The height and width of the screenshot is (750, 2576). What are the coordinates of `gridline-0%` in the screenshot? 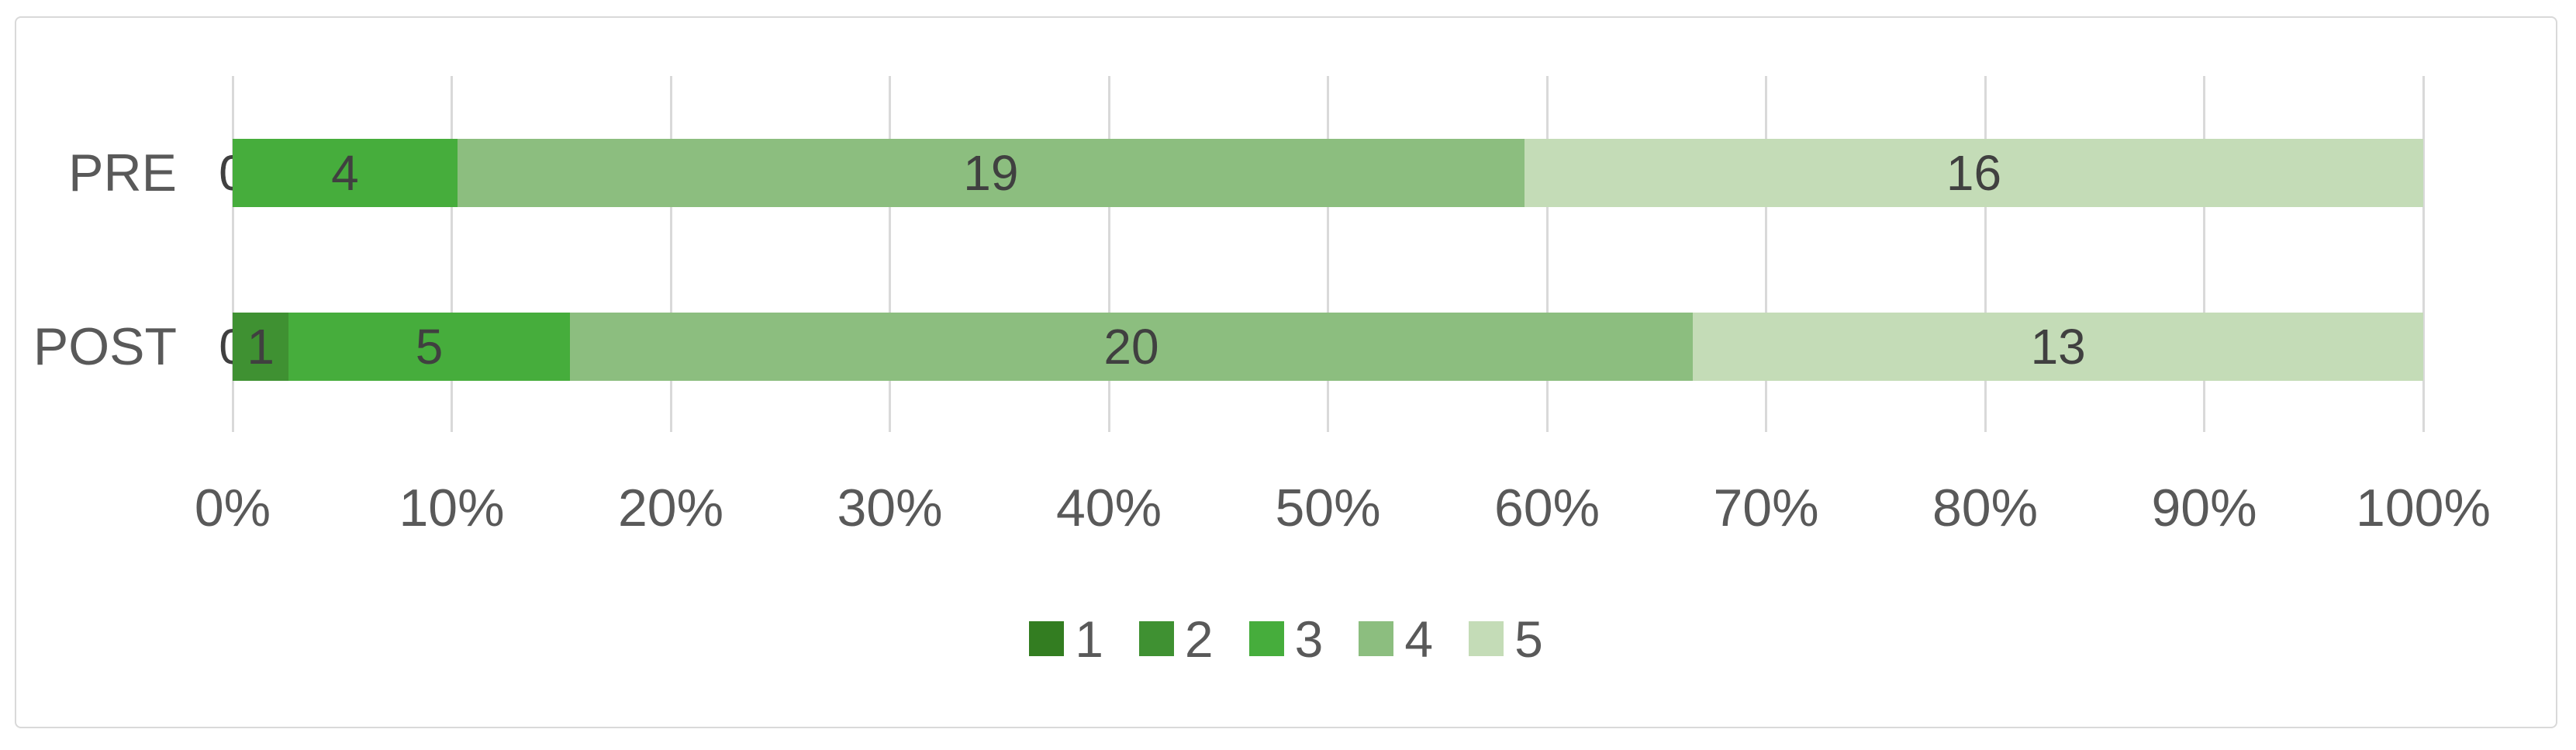 It's located at (232, 254).